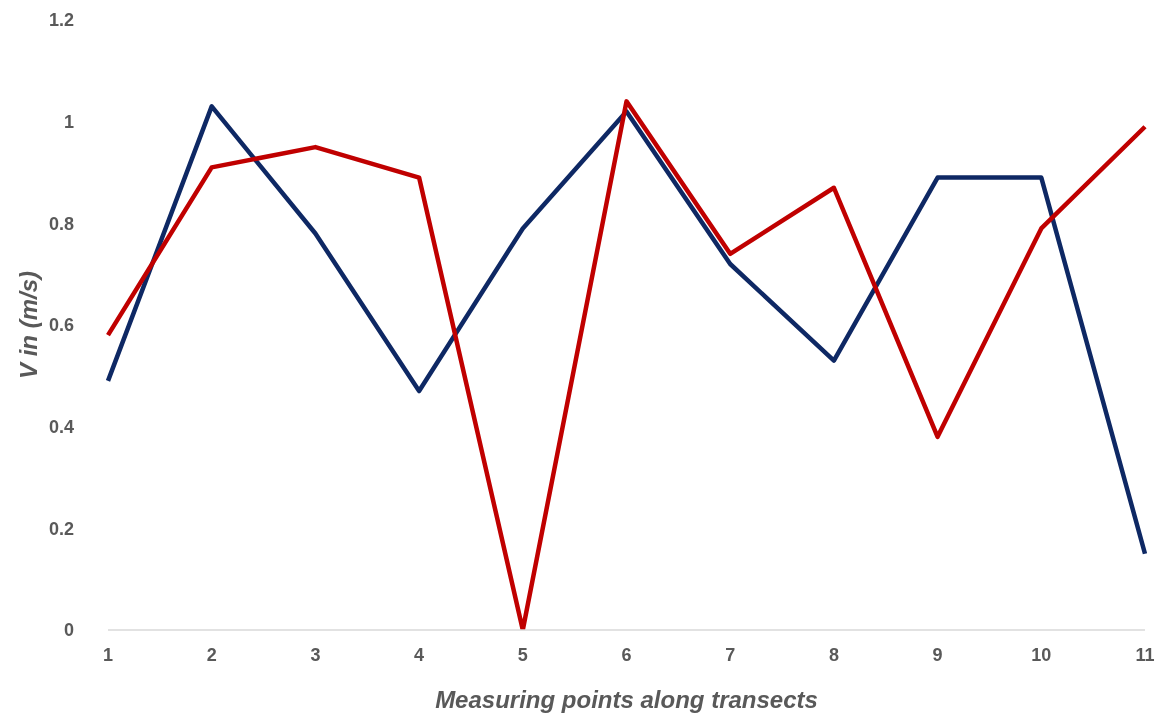 The width and height of the screenshot is (1163, 726). I want to click on x-tick-label: 9, so click(937, 654).